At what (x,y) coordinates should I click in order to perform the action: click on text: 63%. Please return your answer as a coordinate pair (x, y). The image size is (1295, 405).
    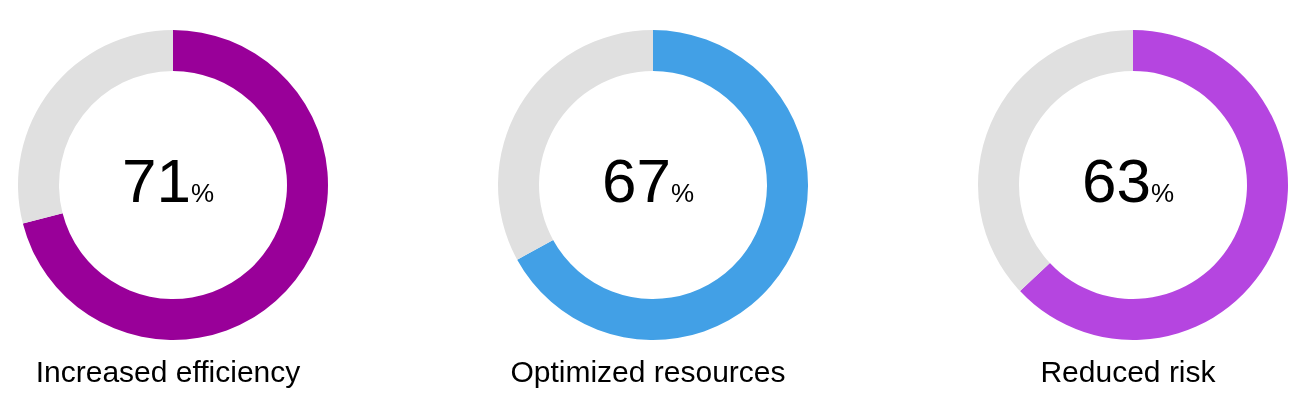
    Looking at the image, I should click on (1128, 180).